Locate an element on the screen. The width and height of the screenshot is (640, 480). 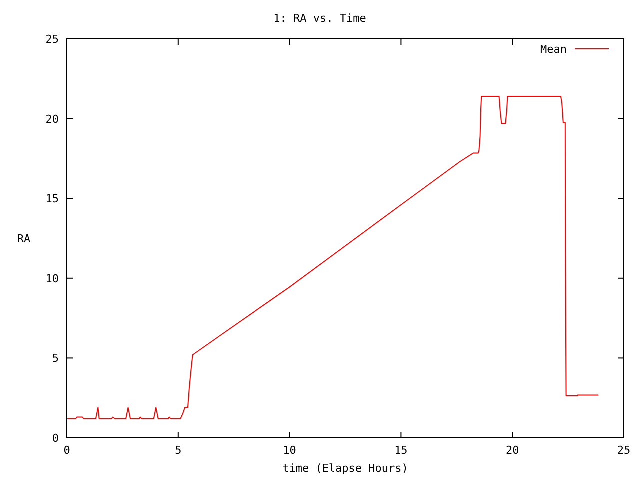
y-tick-label: 20 is located at coordinates (52, 119).